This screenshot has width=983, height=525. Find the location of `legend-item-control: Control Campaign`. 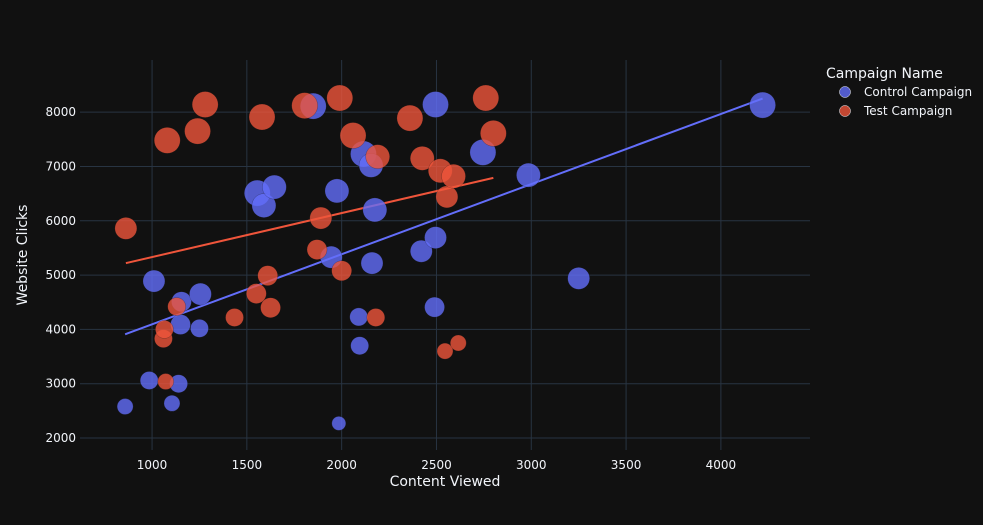

legend-item-control: Control Campaign is located at coordinates (906, 92).